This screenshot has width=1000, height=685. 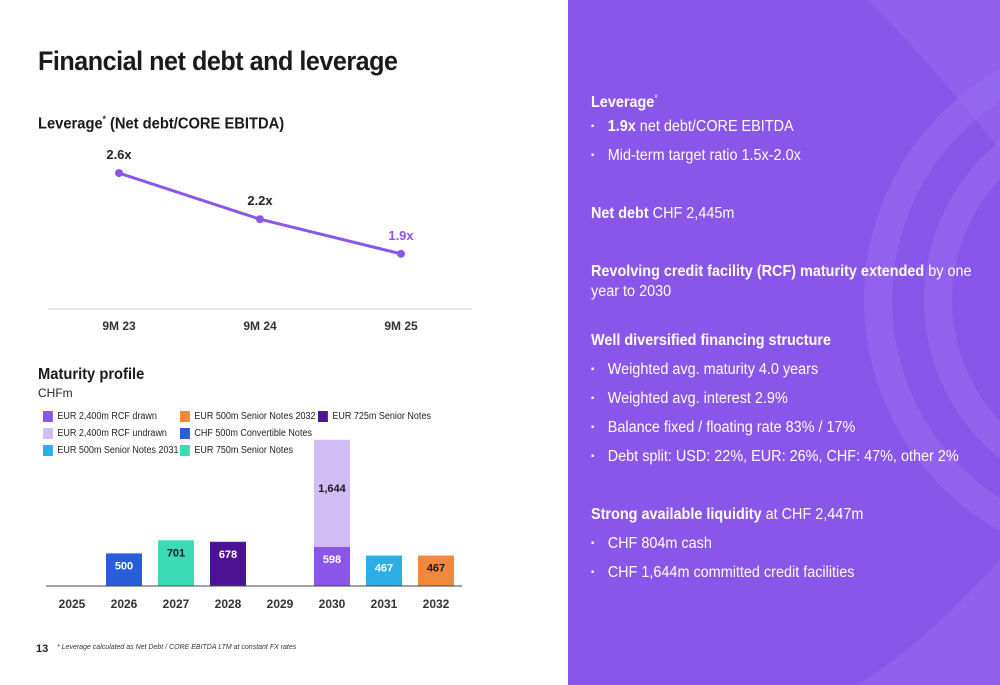 What do you see at coordinates (228, 555) in the screenshot?
I see `bar-value-label: 678` at bounding box center [228, 555].